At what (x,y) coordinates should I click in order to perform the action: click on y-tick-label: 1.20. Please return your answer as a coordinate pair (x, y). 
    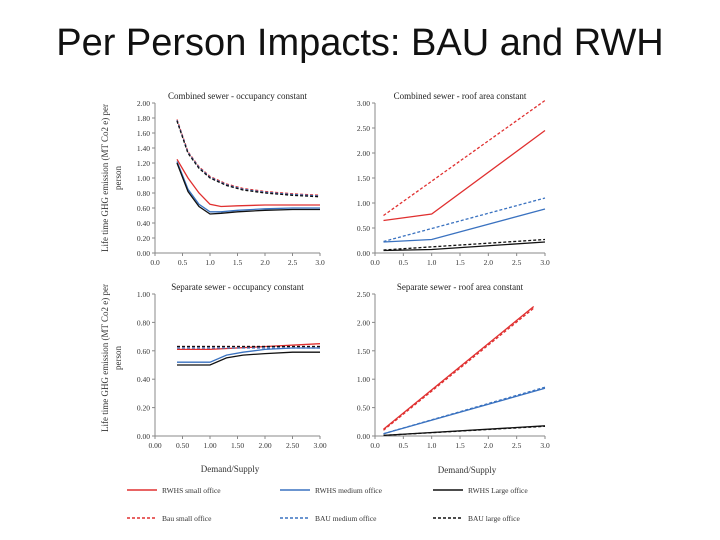
    Looking at the image, I should click on (143, 163).